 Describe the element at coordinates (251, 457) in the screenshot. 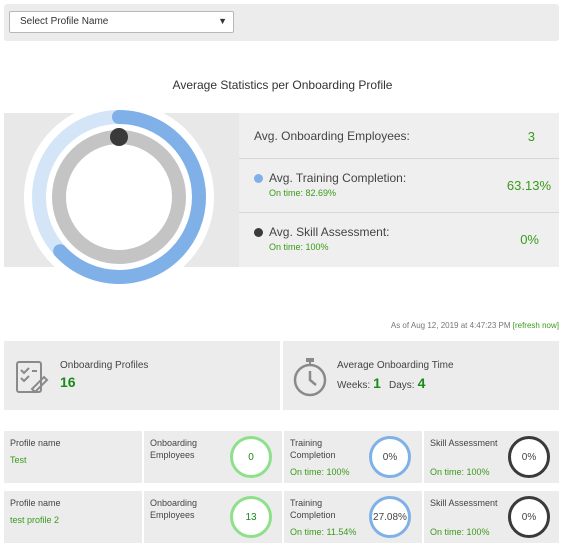

I see `employees-ring: 0` at that location.